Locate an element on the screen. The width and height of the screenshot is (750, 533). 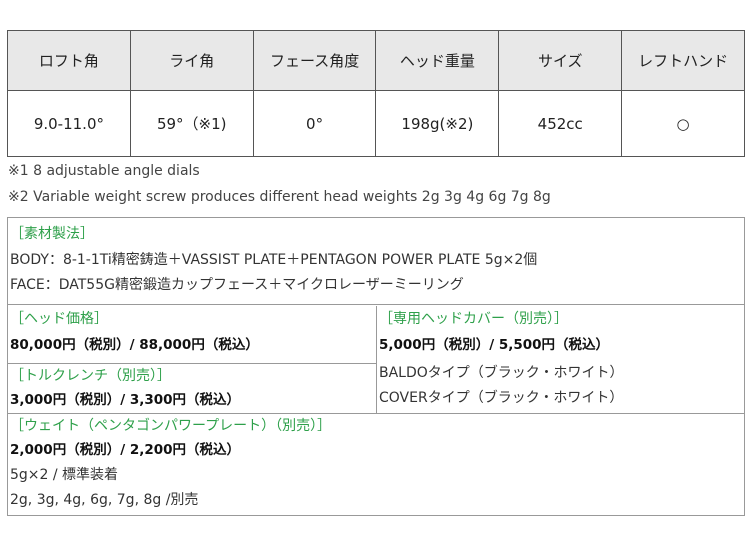
value-loft: 9.0-11.0° is located at coordinates (69, 123).